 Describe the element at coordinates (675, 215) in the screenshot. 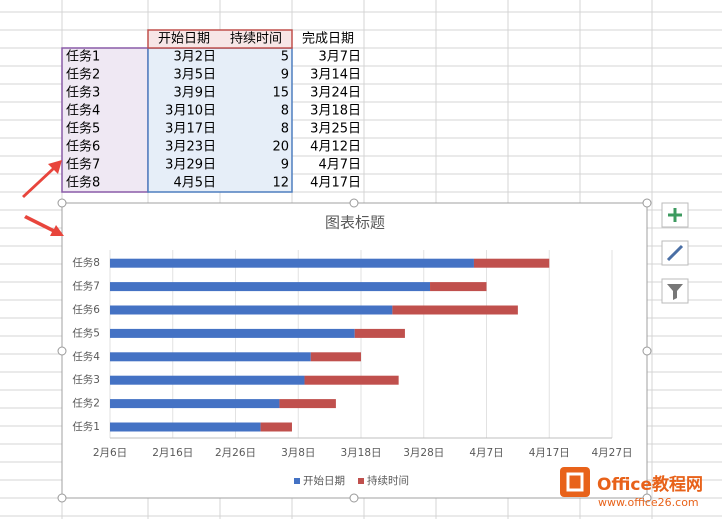

I see `plus-icon` at that location.